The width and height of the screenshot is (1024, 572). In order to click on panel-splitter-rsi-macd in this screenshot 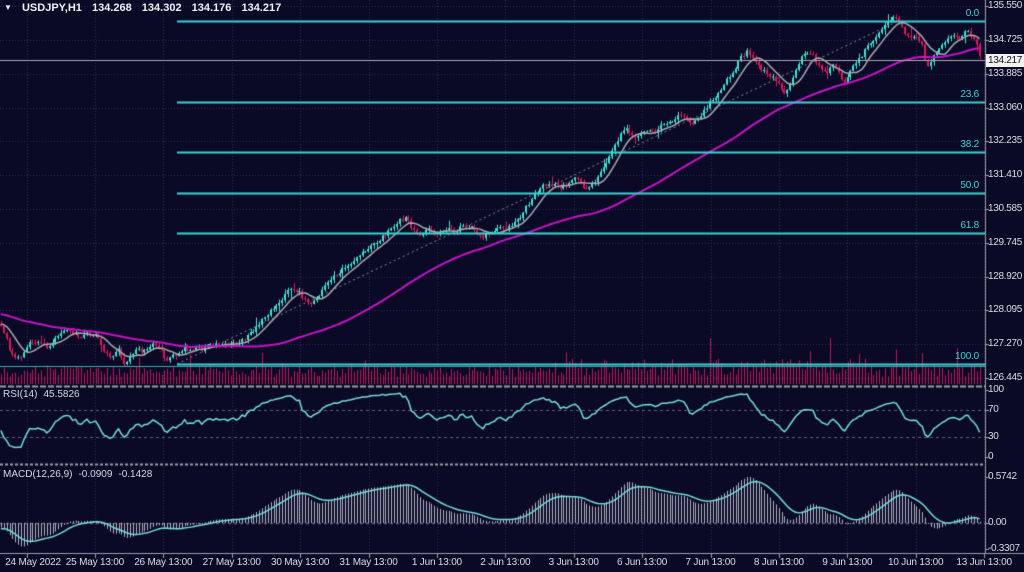, I will do `click(492, 464)`.